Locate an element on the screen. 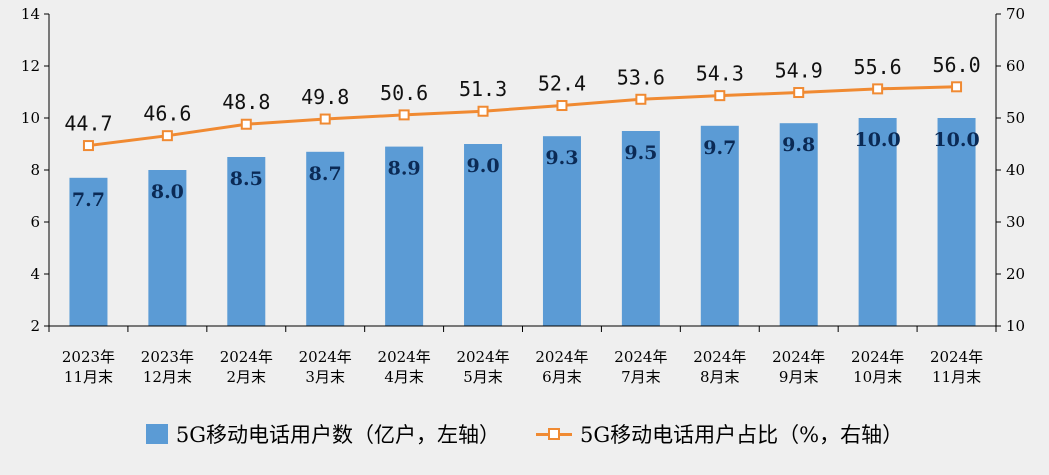 The image size is (1049, 475). legend-item-bar: 5G移动电话用户数（亿户，左轴） is located at coordinates (323, 434).